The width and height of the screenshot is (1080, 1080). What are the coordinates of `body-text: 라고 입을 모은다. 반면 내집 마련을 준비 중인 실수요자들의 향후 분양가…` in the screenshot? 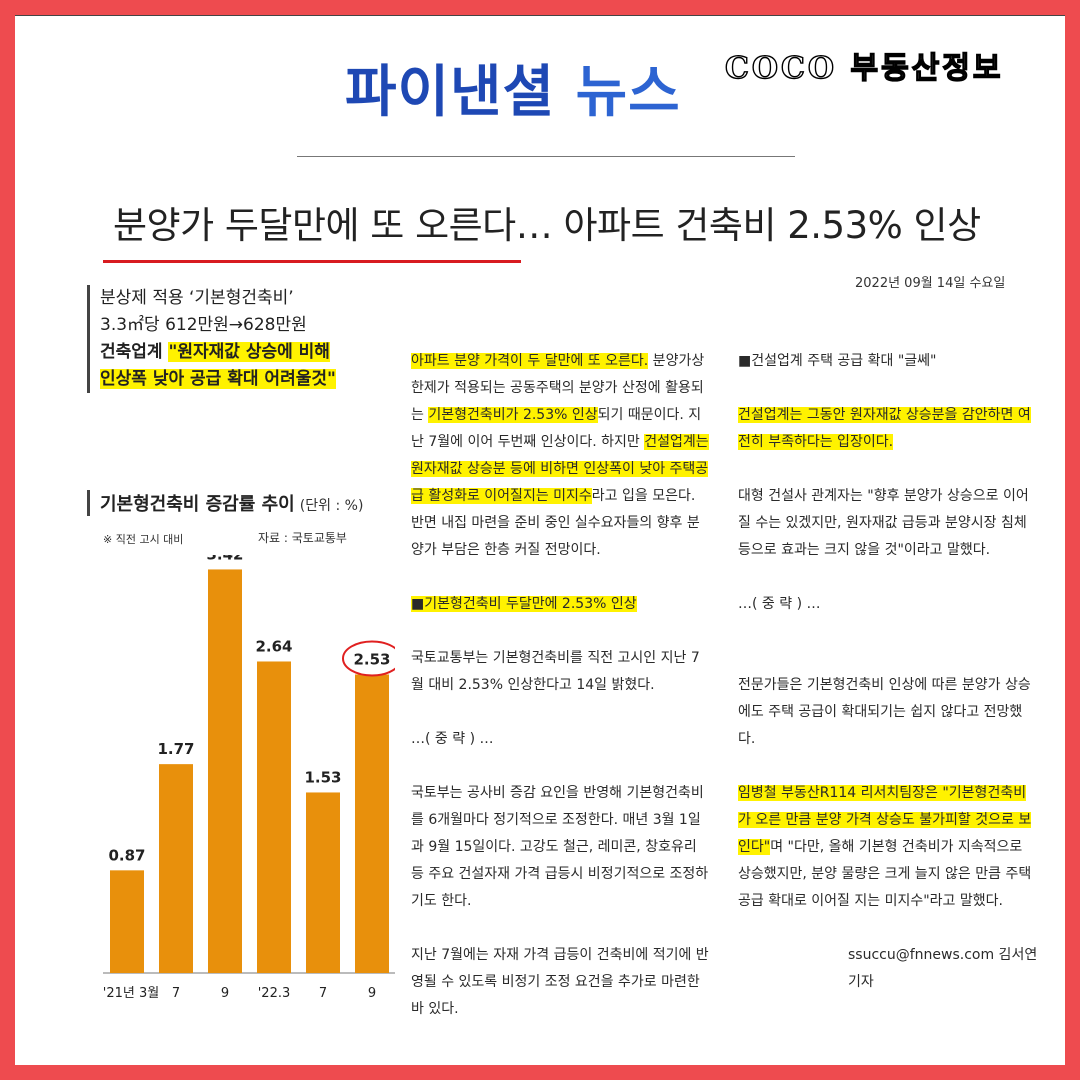 It's located at (555, 523).